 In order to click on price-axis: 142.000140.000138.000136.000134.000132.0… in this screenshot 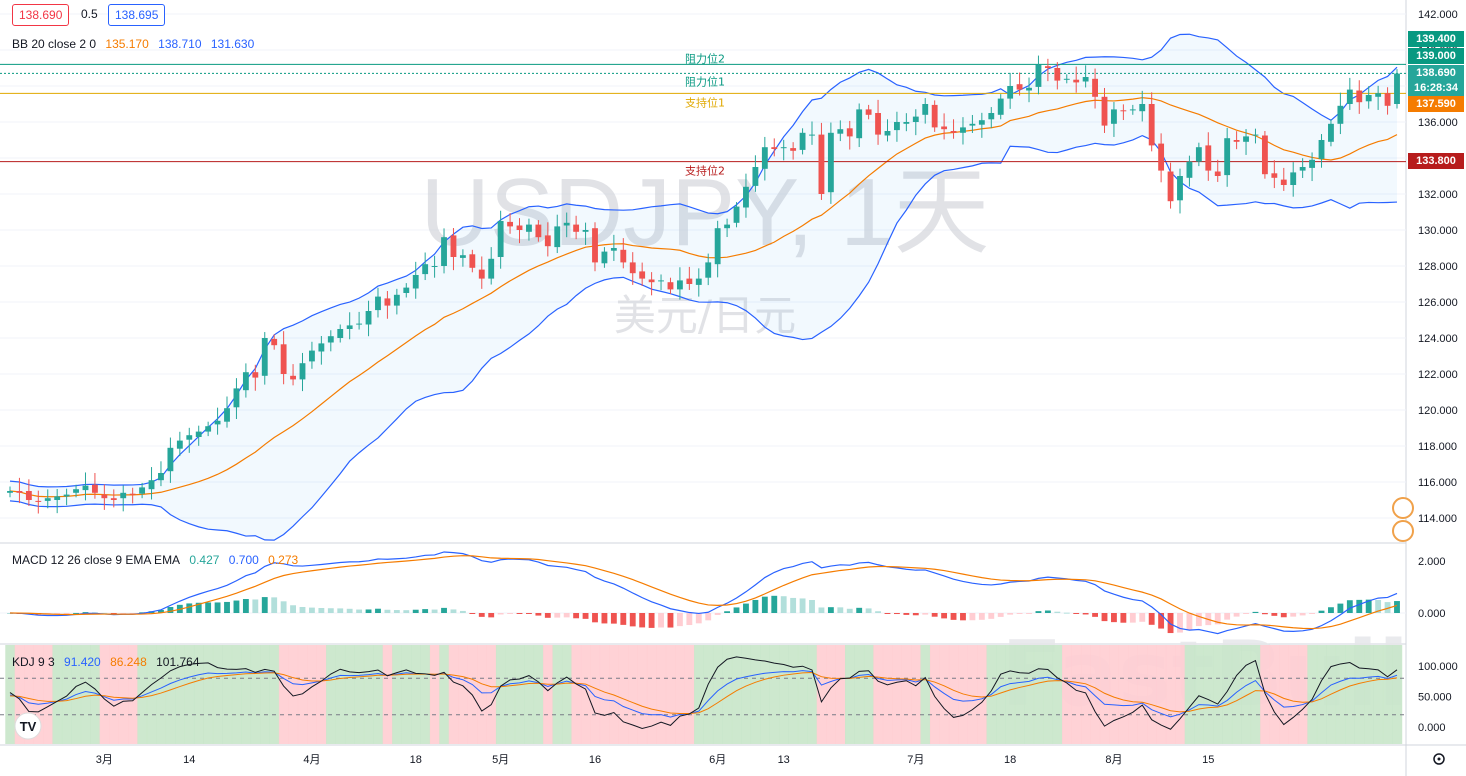, I will do `click(1438, 371)`.